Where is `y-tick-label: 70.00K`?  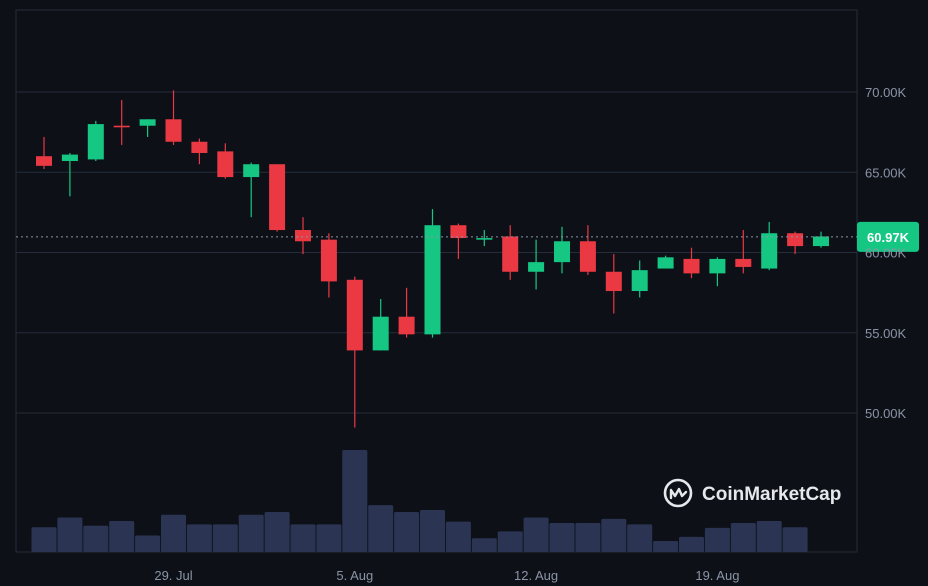 y-tick-label: 70.00K is located at coordinates (886, 92).